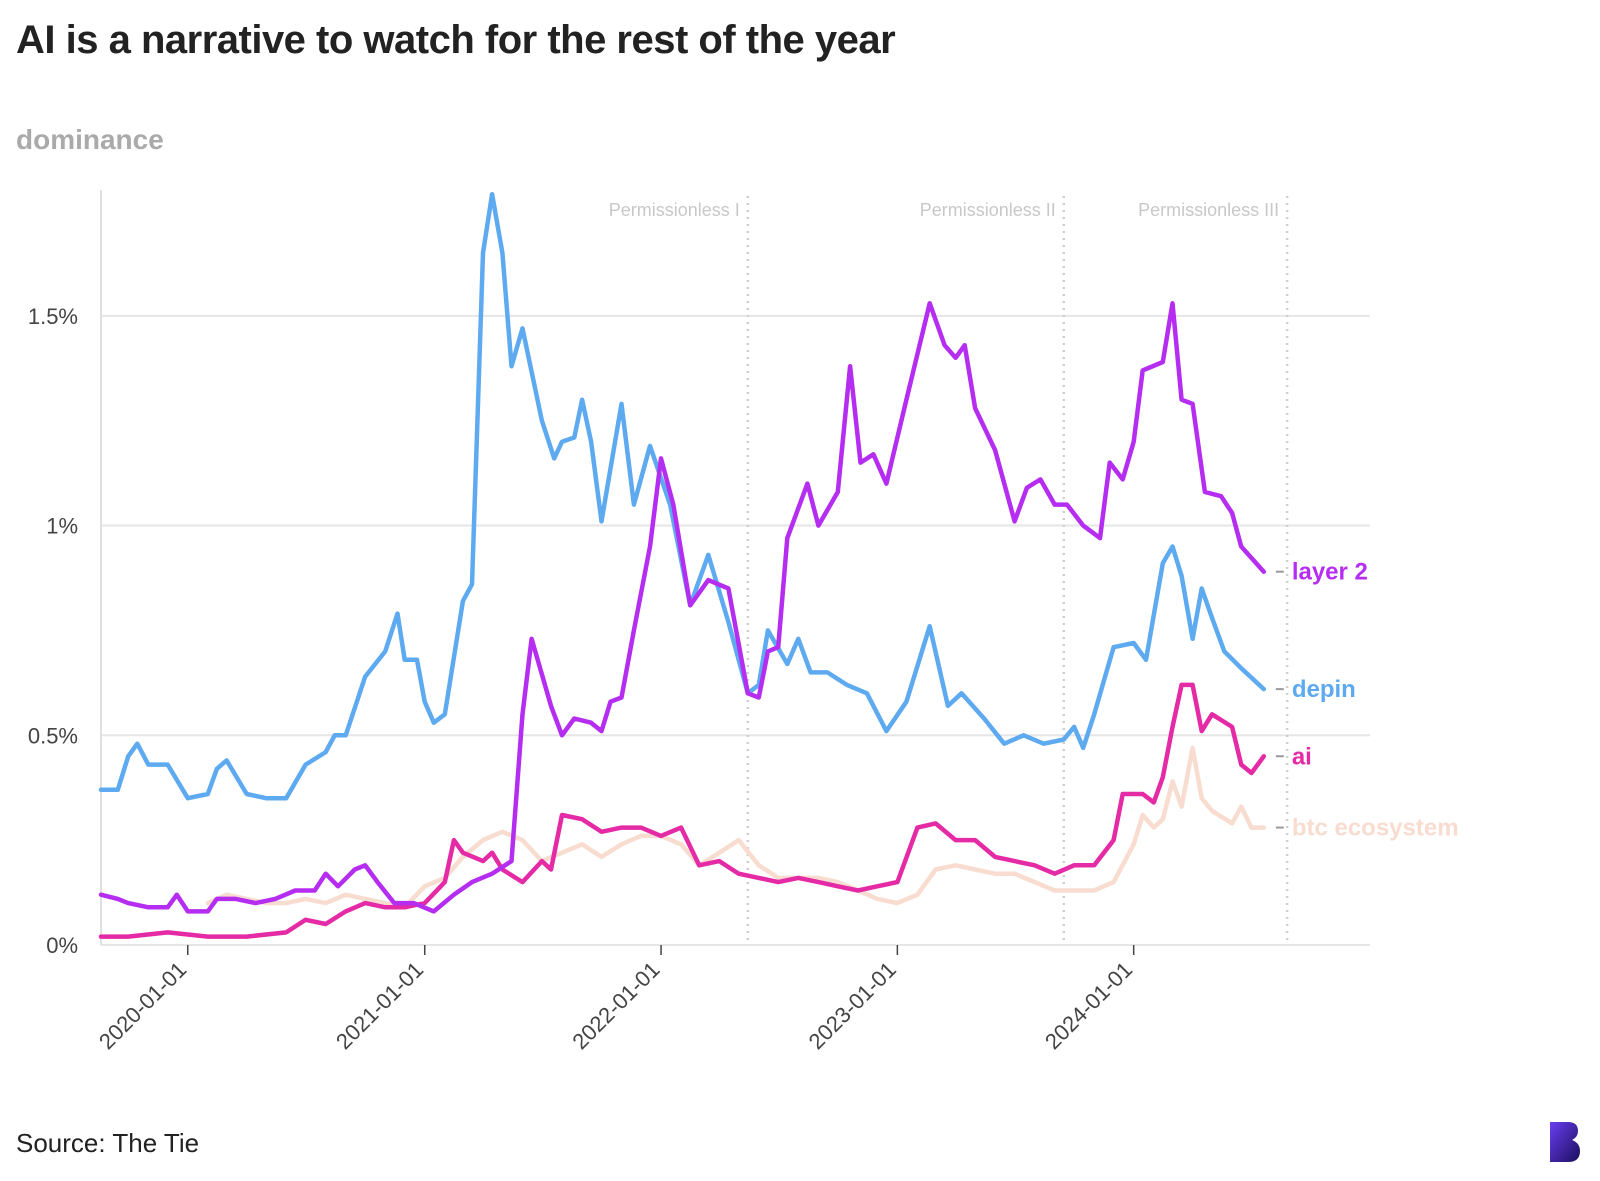 Image resolution: width=1600 pixels, height=1181 pixels. What do you see at coordinates (736, 827) in the screenshot?
I see `series-line-btc-ecosystem` at bounding box center [736, 827].